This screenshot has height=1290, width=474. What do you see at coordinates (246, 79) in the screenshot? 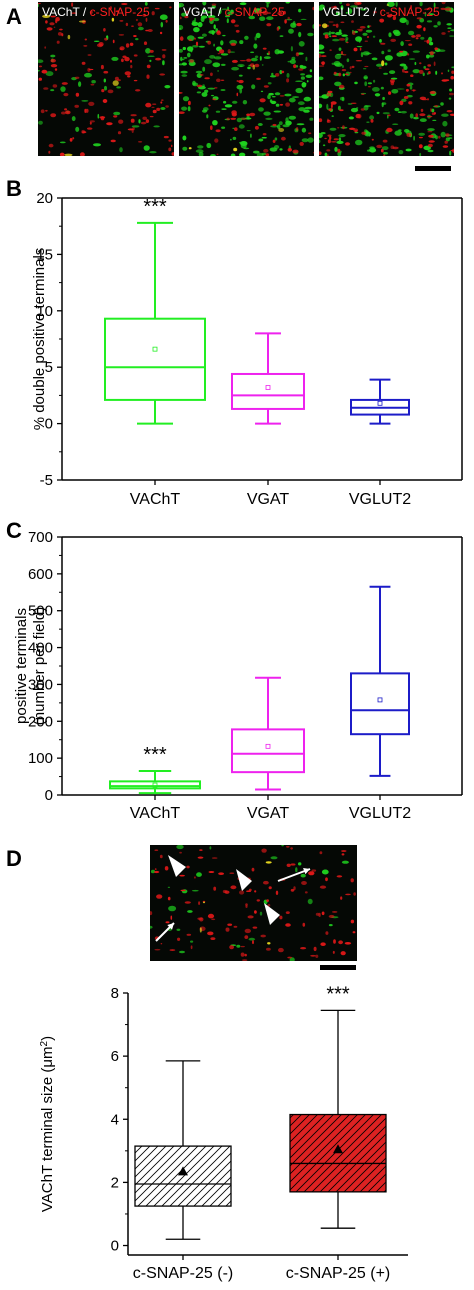
I see `micrograph-texture` at bounding box center [246, 79].